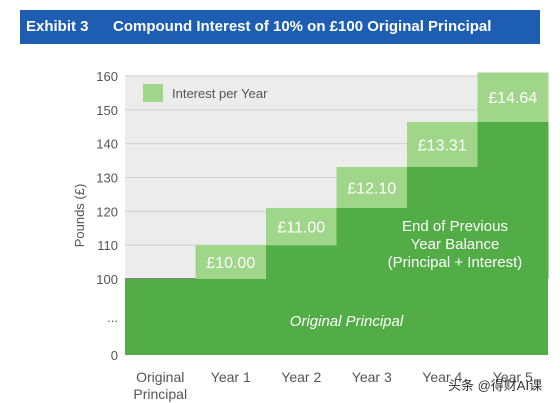  I want to click on interest-data-label: £13.31, so click(442, 145).